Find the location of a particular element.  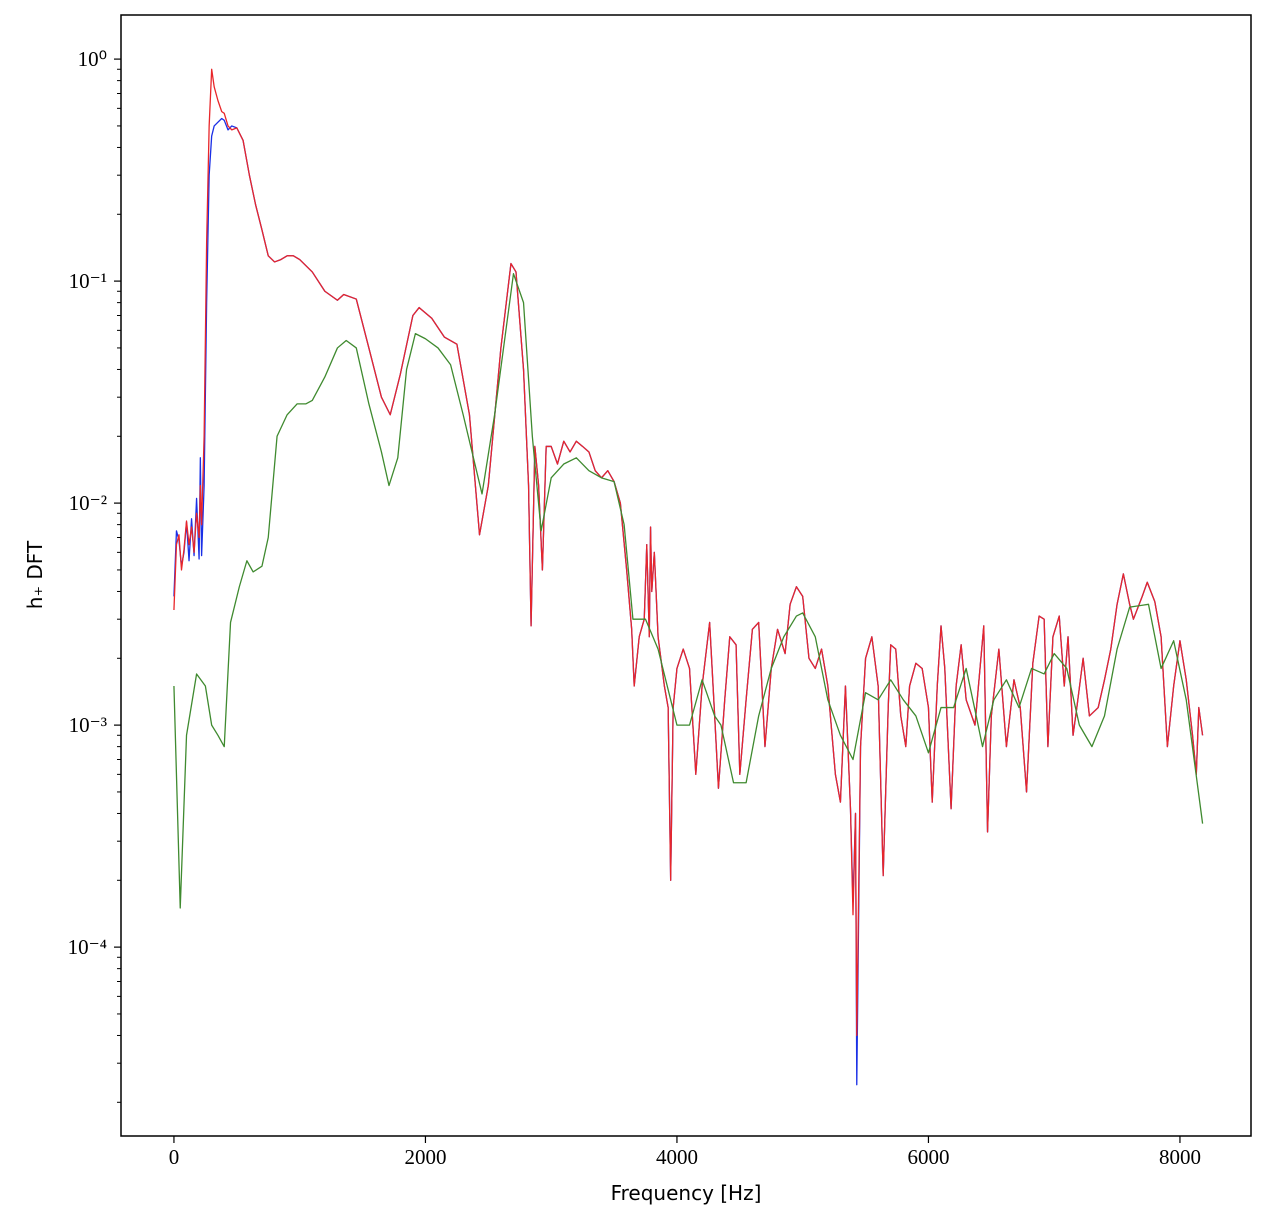

x-tick-label: 0 is located at coordinates (174, 1157).